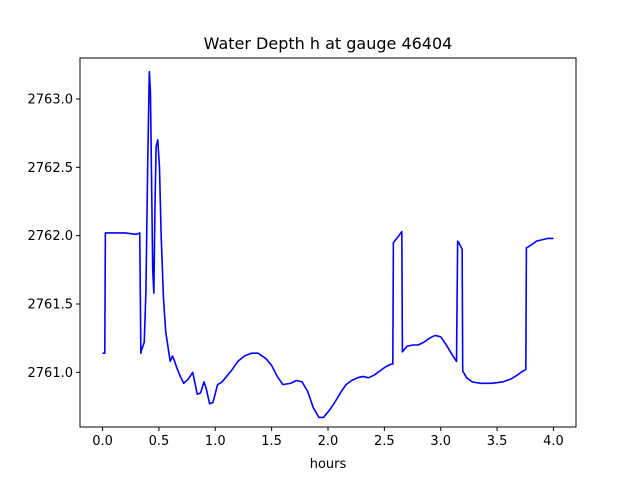  What do you see at coordinates (51, 305) in the screenshot?
I see `y-tick-label: 2761.5` at bounding box center [51, 305].